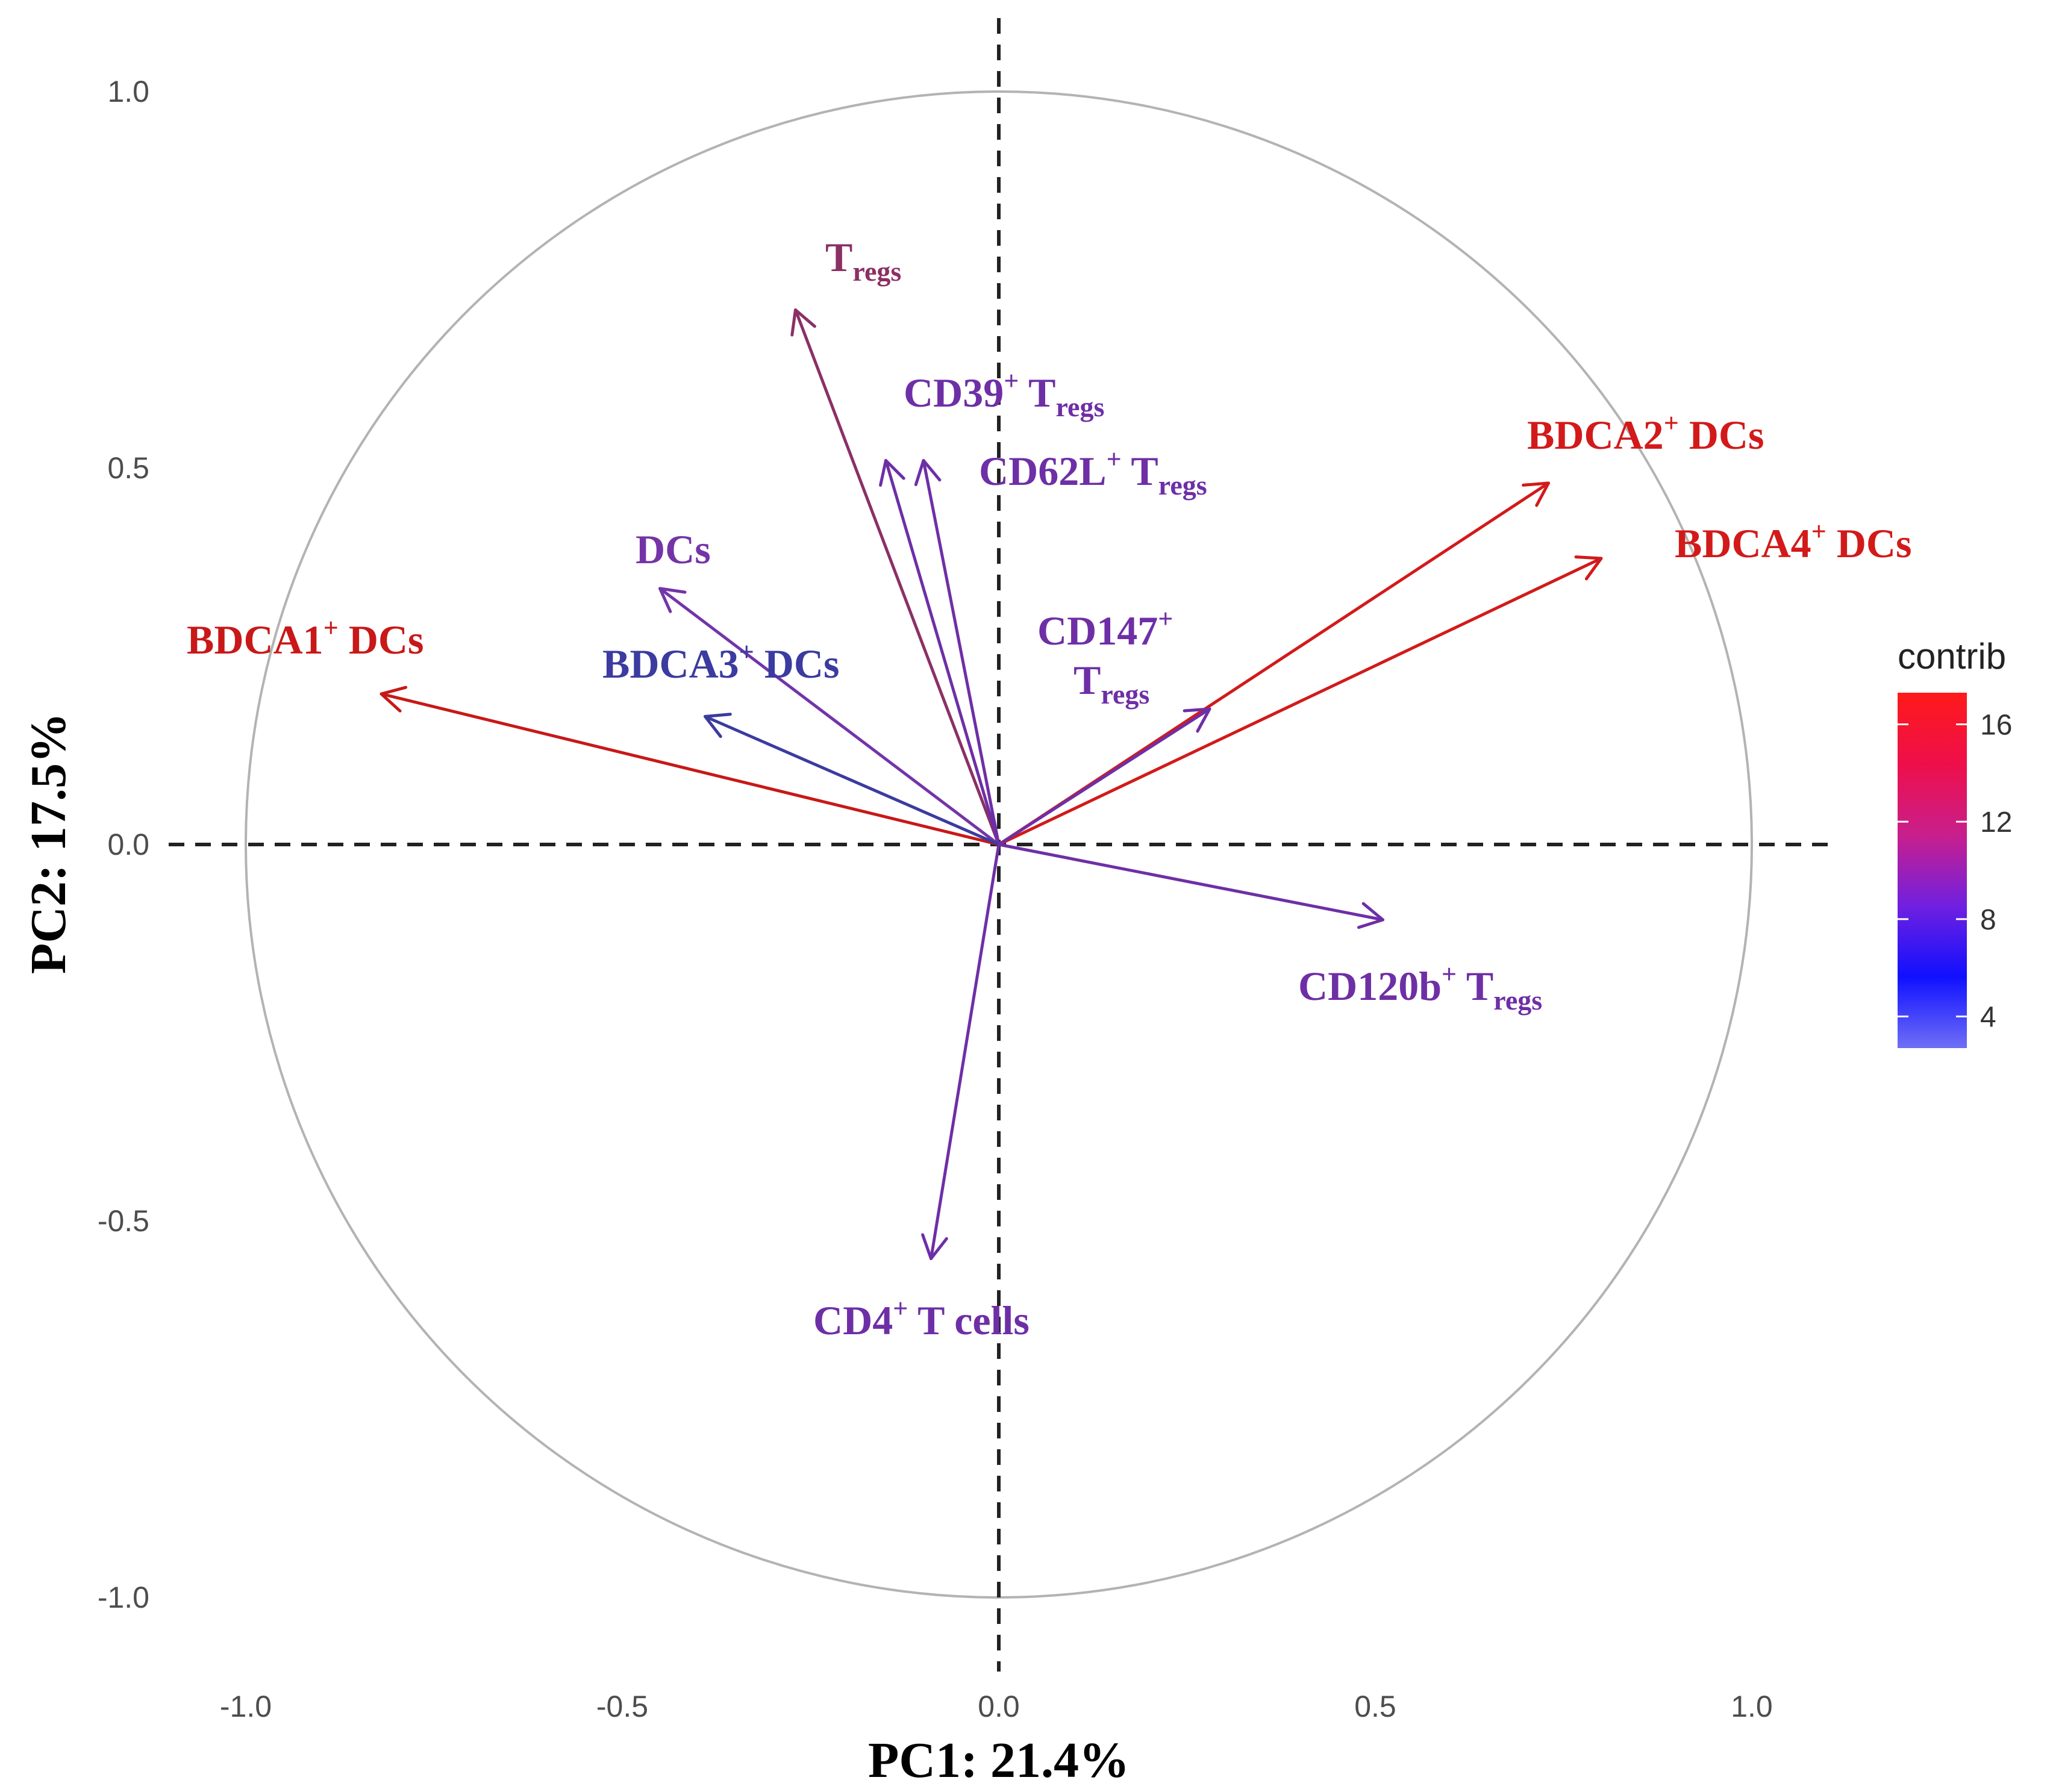  Describe the element at coordinates (1793, 541) in the screenshot. I see `variable-label: BDCA4+ DCs` at that location.